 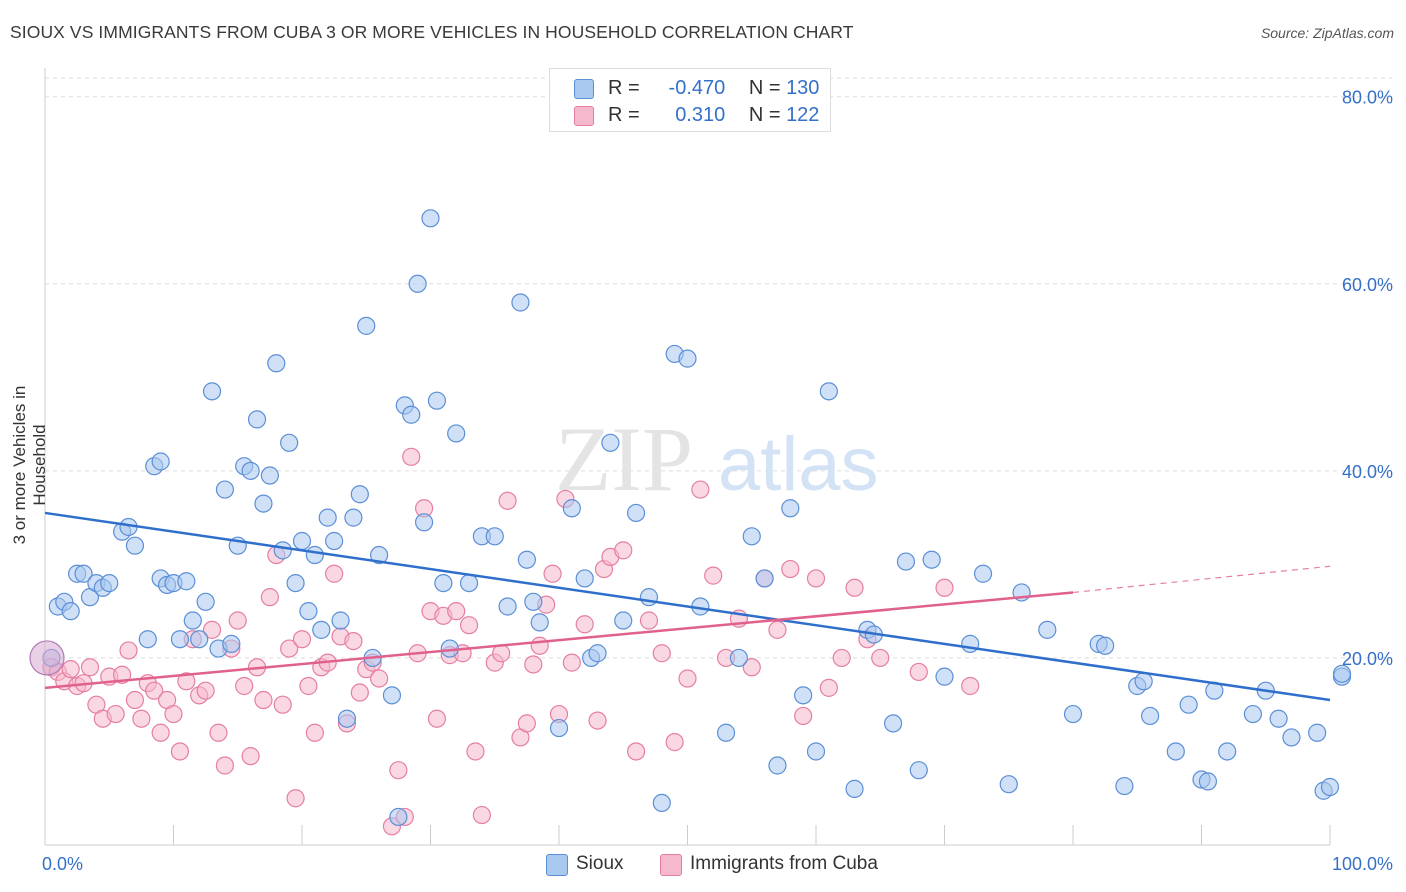 What do you see at coordinates (1327, 33) in the screenshot?
I see `source-credit: Source: ZipAtlas.com` at bounding box center [1327, 33].